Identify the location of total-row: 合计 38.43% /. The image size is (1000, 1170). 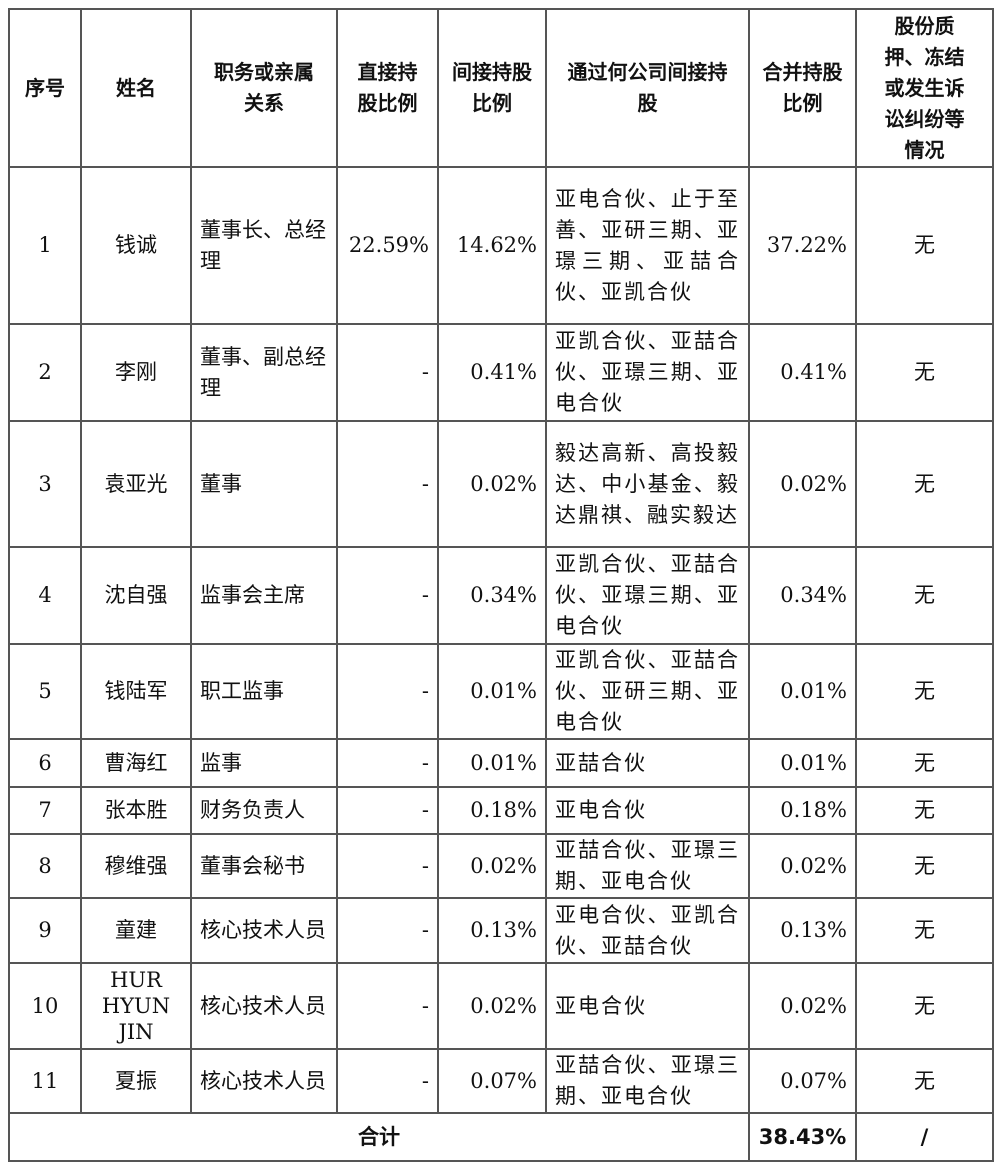
(501, 1137).